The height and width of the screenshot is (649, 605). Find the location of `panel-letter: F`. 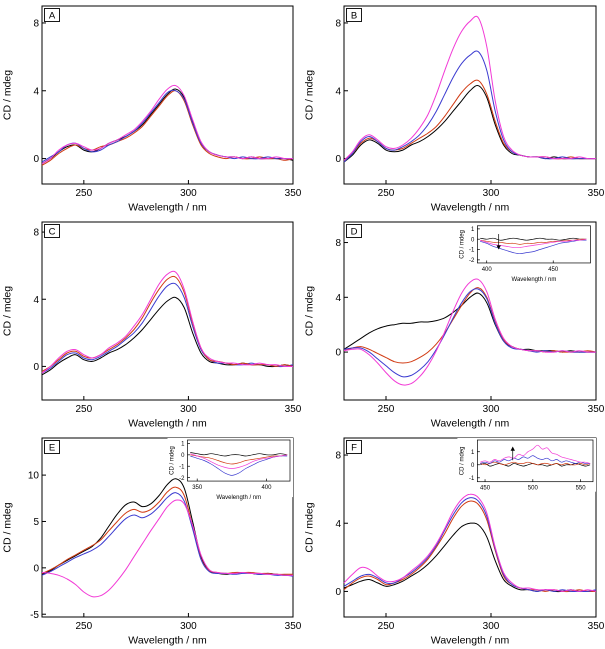

panel-letter: F is located at coordinates (354, 448).